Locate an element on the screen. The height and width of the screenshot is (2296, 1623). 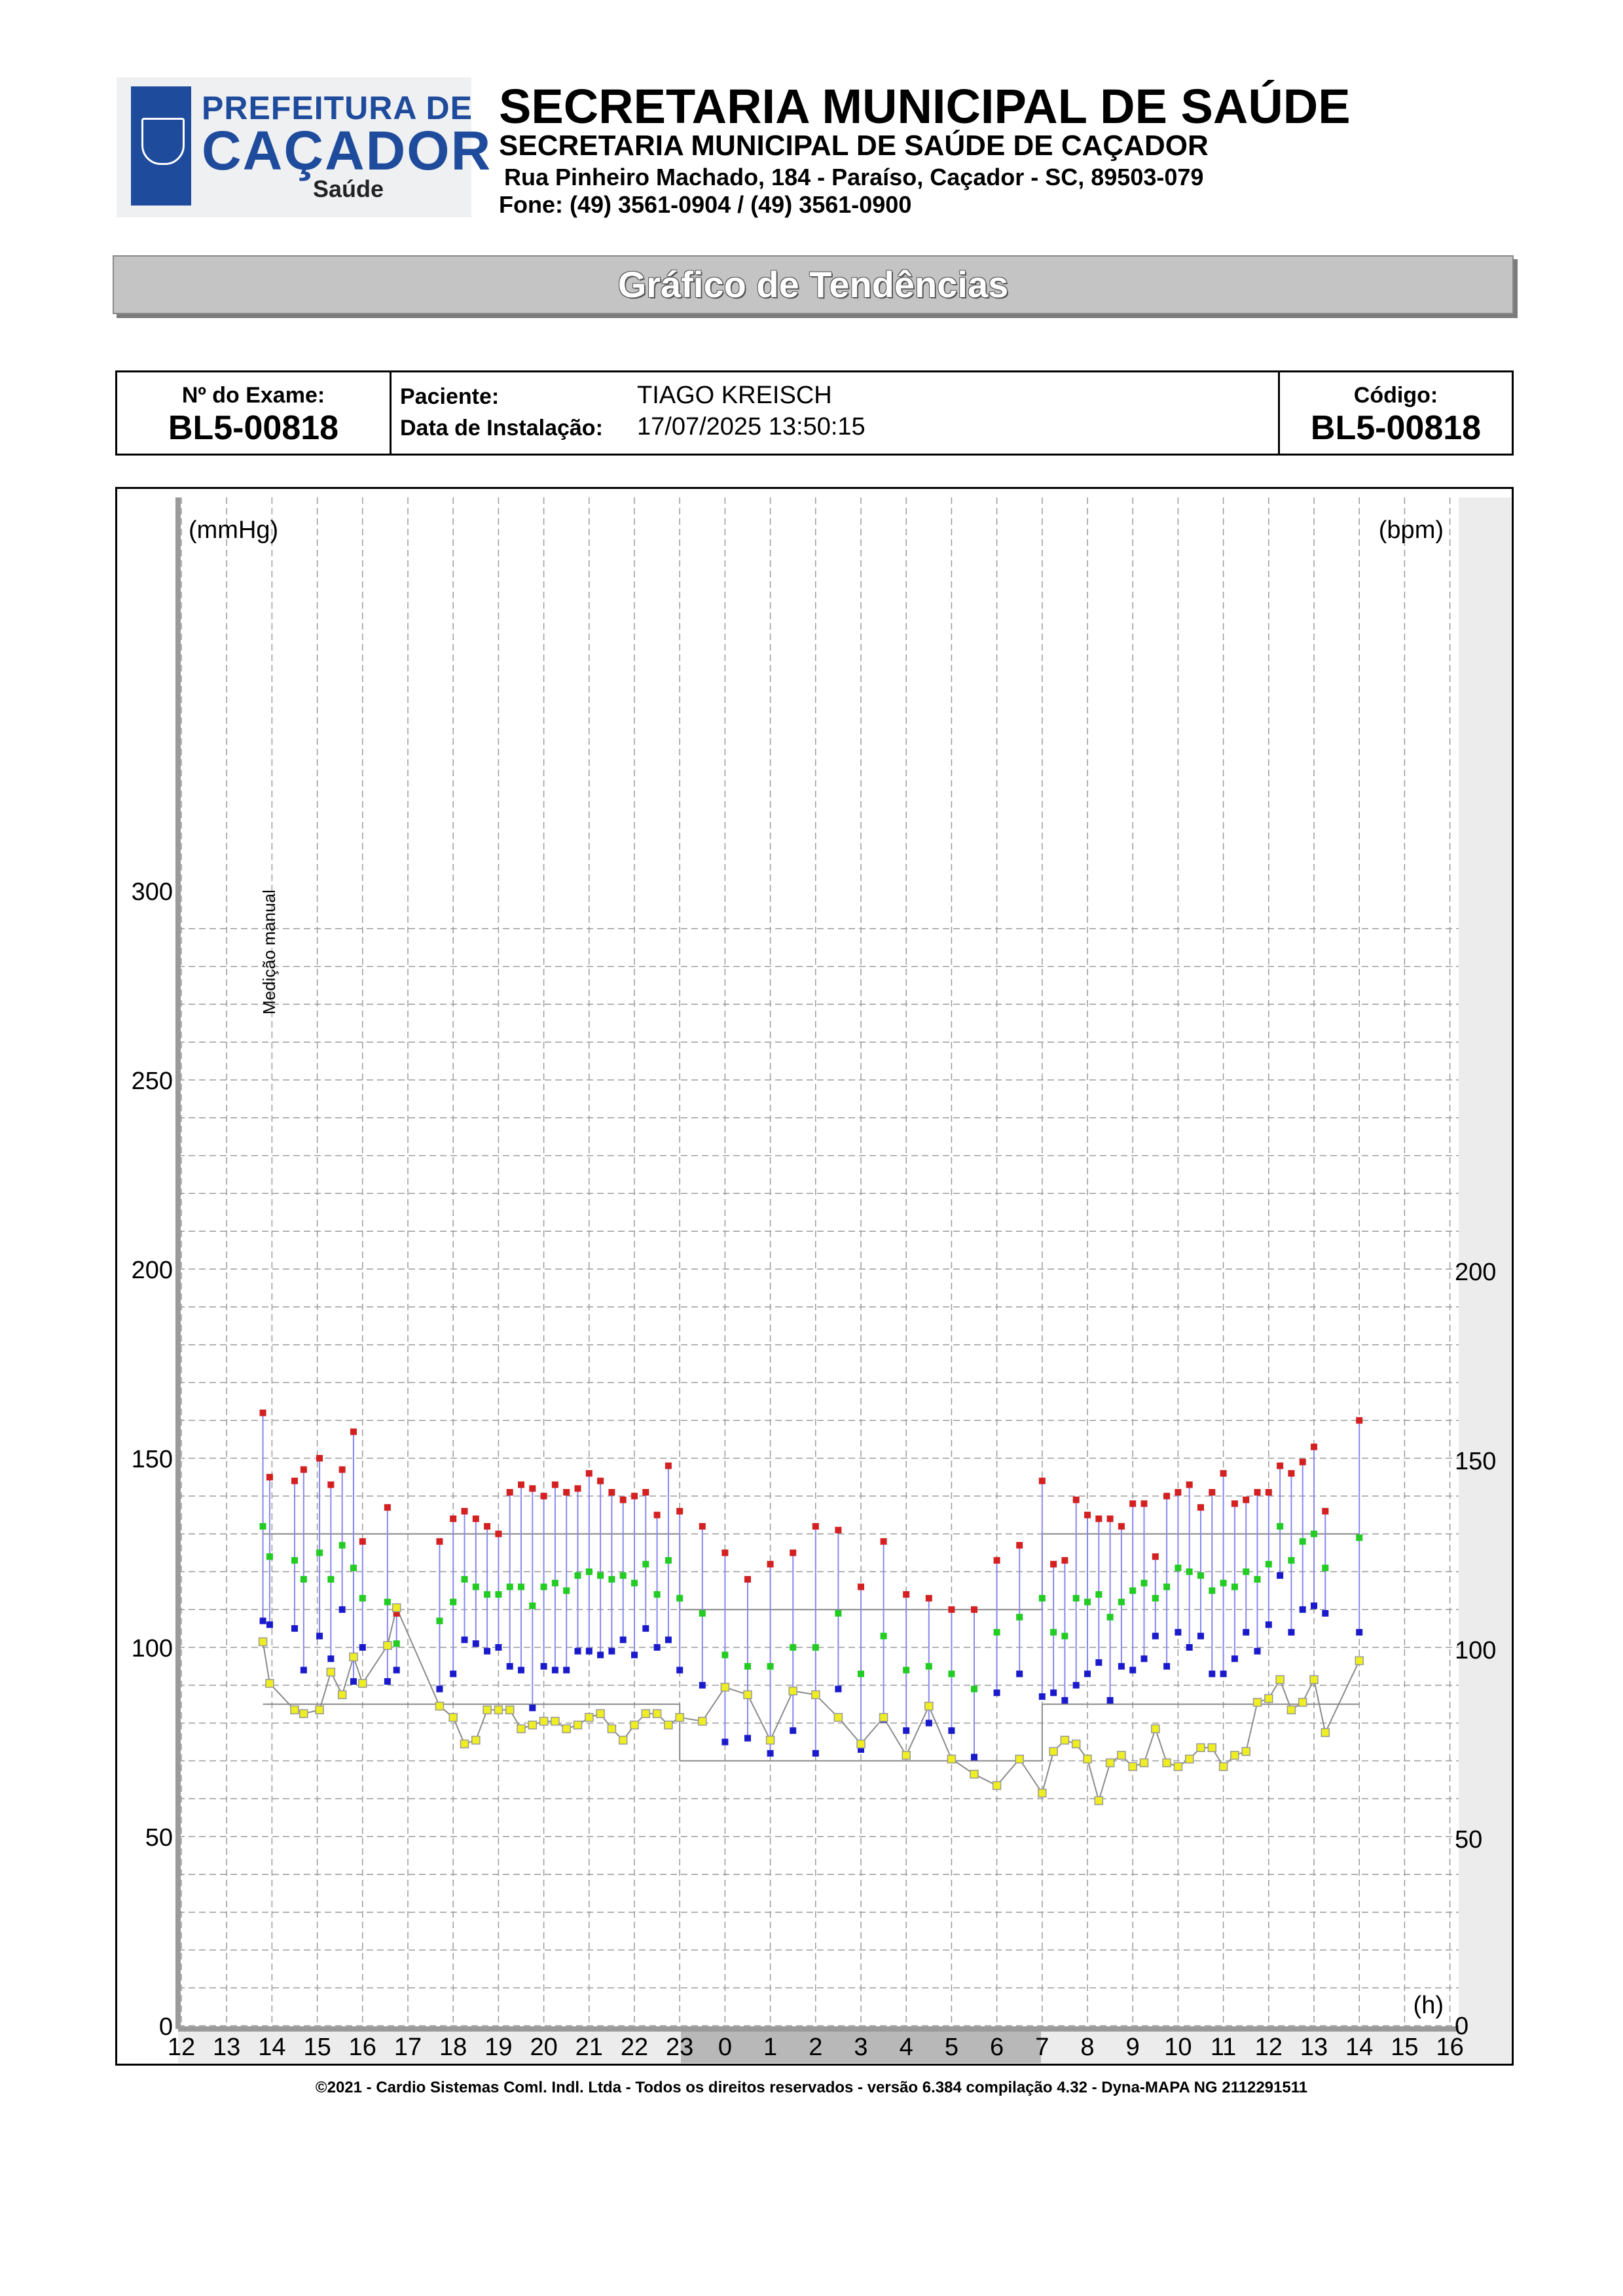
logo-line-3: Saúde is located at coordinates (348, 188).